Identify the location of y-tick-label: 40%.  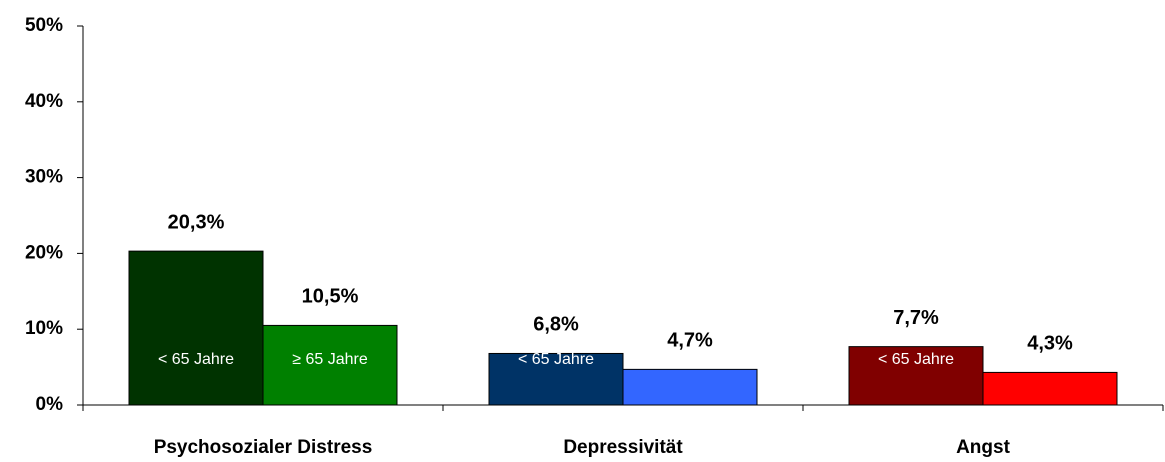
(44, 101).